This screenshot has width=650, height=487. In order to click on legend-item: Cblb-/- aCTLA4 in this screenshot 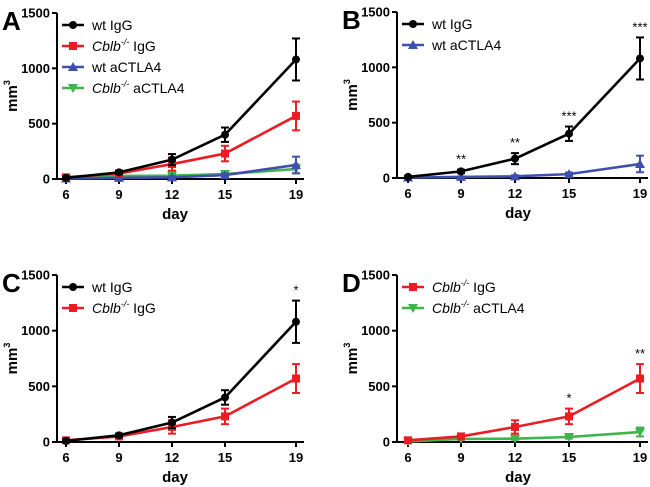, I will do `click(463, 307)`.